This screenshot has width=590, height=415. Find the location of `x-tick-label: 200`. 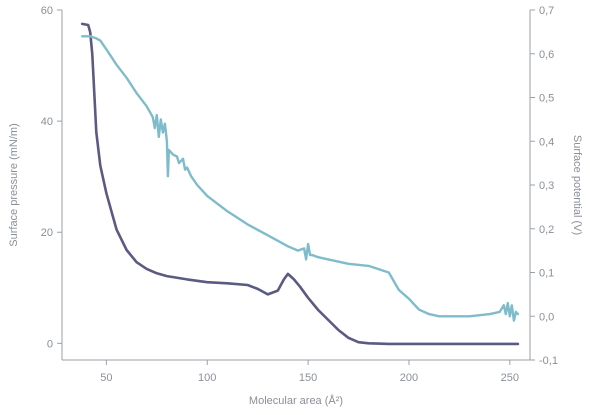

x-tick-label: 200 is located at coordinates (409, 378).